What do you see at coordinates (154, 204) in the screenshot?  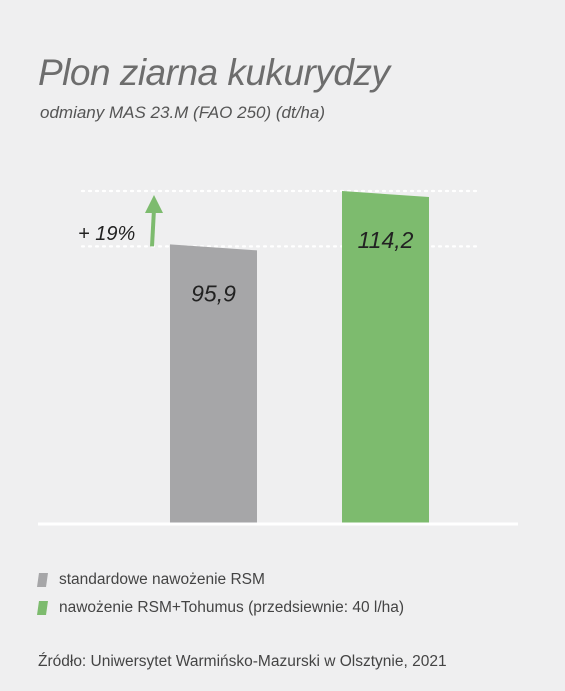 I see `increase-arrow-head` at bounding box center [154, 204].